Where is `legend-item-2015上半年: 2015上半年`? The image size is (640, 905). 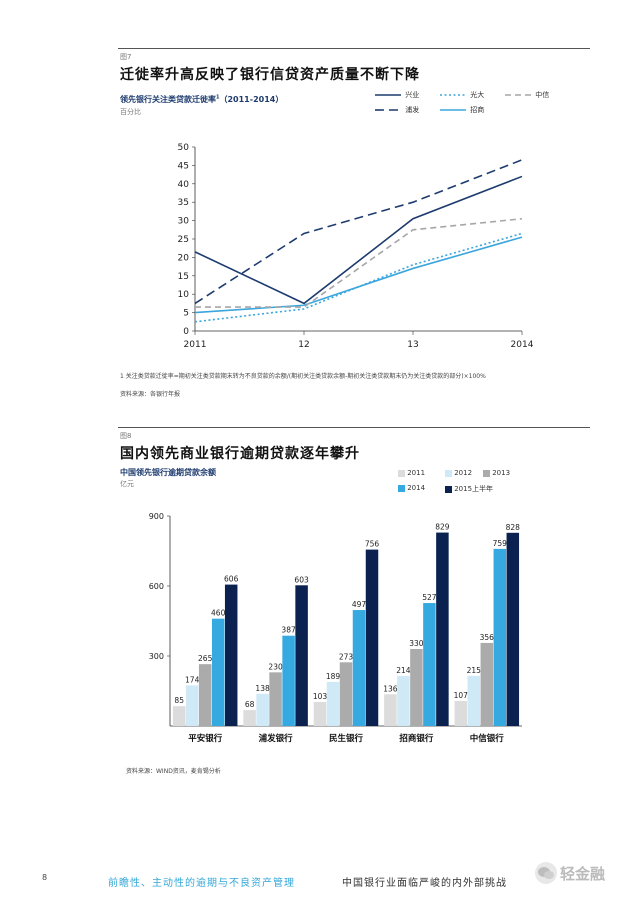
legend-item-2015上半年: 2015上半年 is located at coordinates (469, 489).